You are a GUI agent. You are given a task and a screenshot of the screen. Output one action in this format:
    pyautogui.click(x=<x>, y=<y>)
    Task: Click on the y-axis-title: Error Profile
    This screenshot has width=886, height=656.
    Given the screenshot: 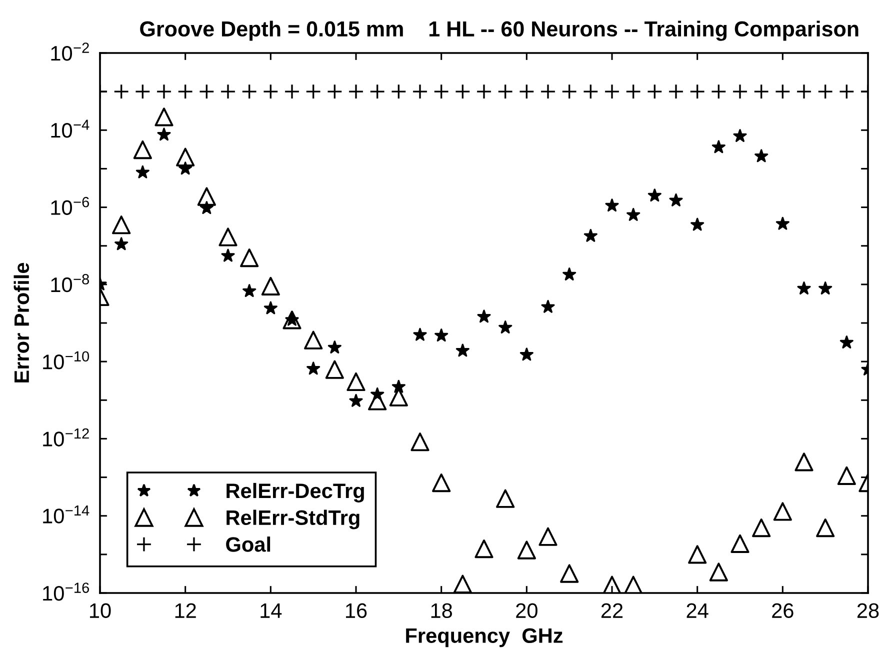 What is the action you would take?
    pyautogui.click(x=22, y=322)
    